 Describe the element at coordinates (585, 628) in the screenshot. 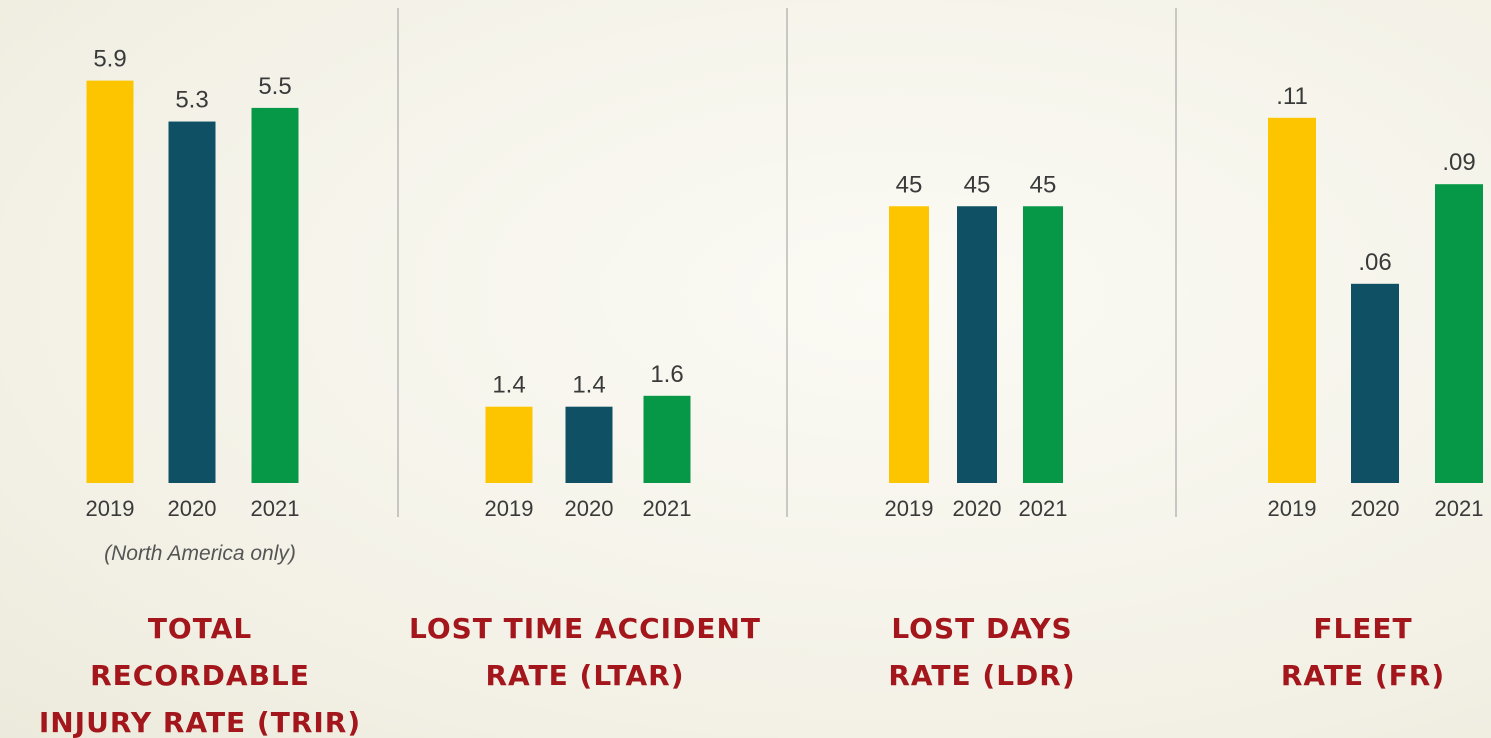

I see `chart-title: LOST TIME ACCIDENT` at that location.